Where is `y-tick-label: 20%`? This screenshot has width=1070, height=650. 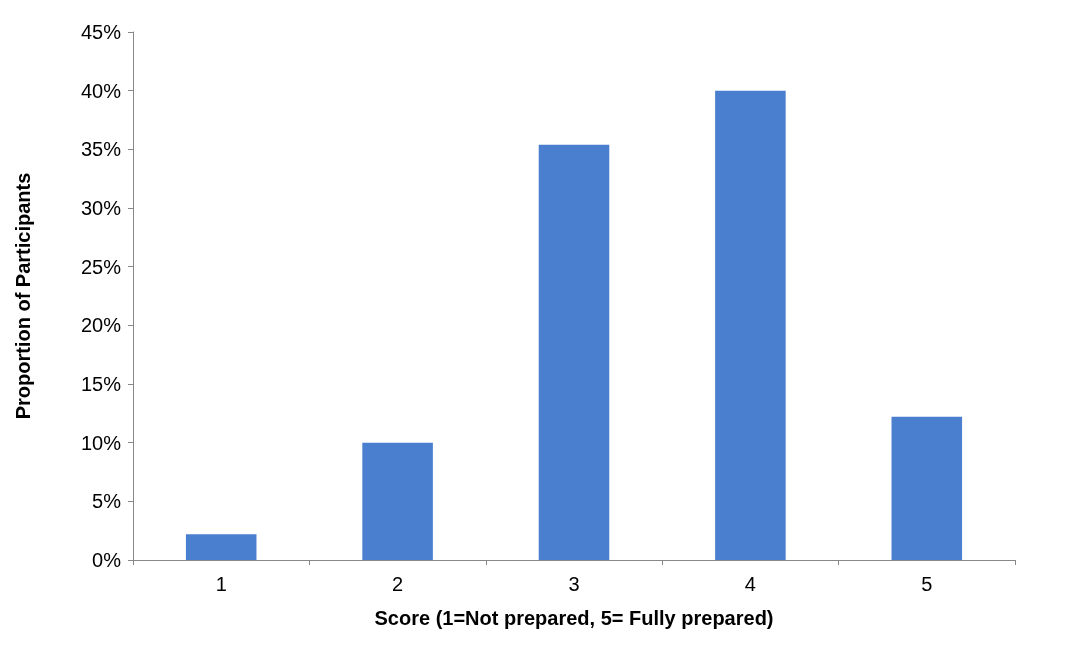
y-tick-label: 20% is located at coordinates (101, 325).